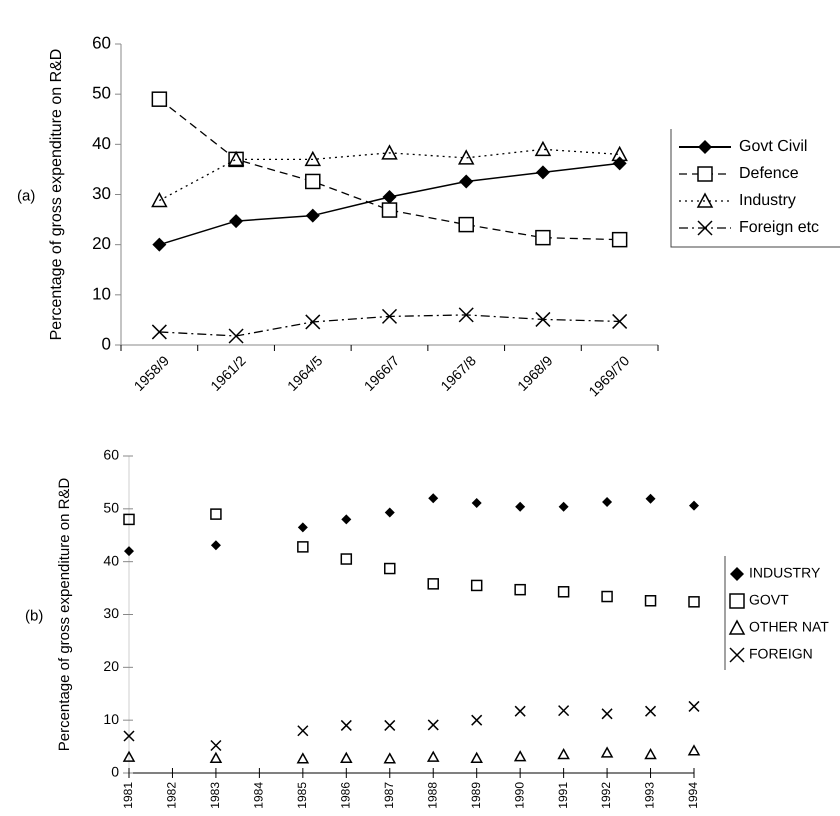  I want to click on x-tick-label: 1987, so click(389, 795).